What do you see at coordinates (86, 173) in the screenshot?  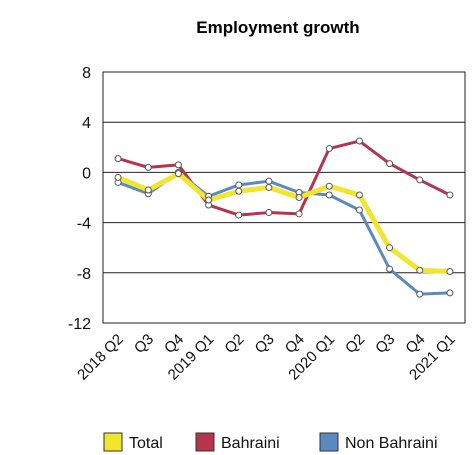 I see `y-tick-label: 0` at bounding box center [86, 173].